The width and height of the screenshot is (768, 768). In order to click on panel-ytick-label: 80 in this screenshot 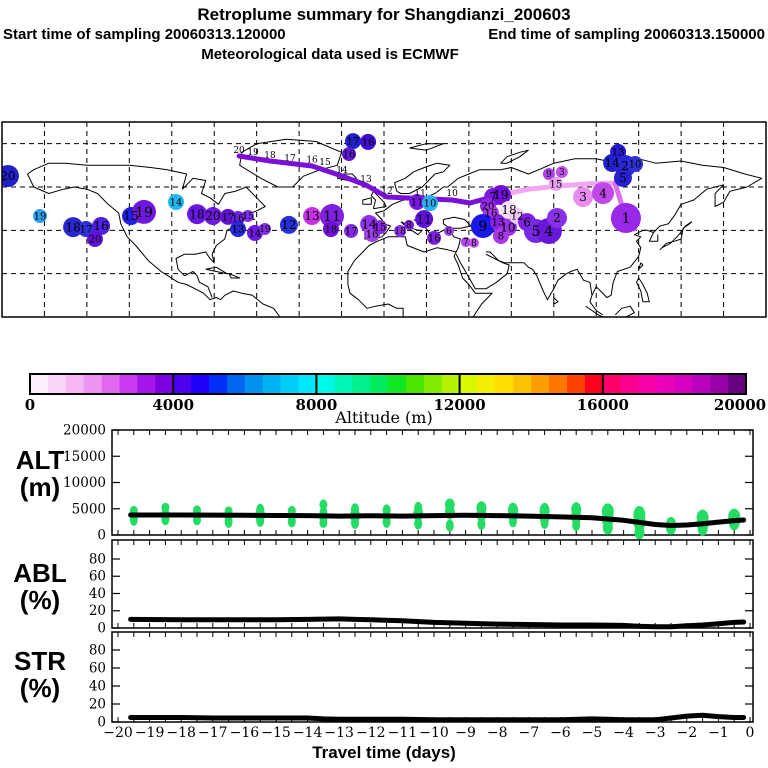, I will do `click(97, 651)`.